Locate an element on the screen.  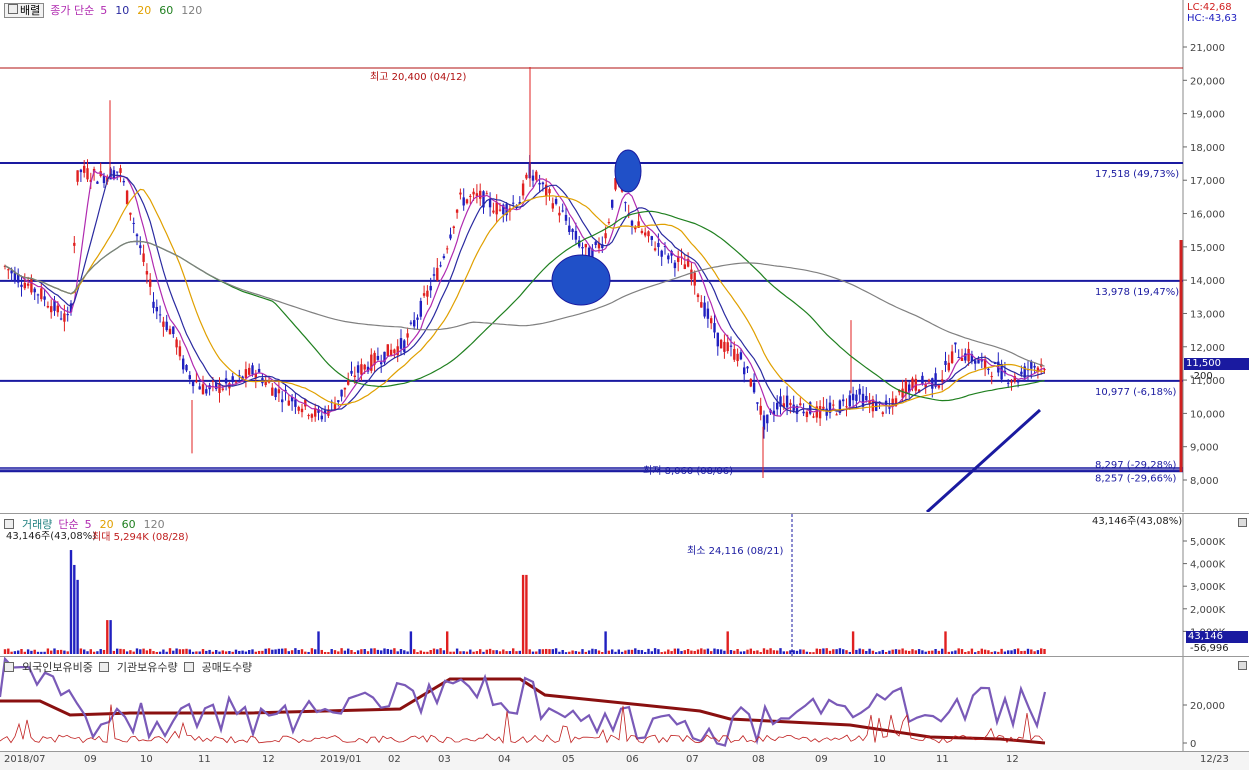
investor-chart: 20,000 0 is located at coordinates (624, 704).